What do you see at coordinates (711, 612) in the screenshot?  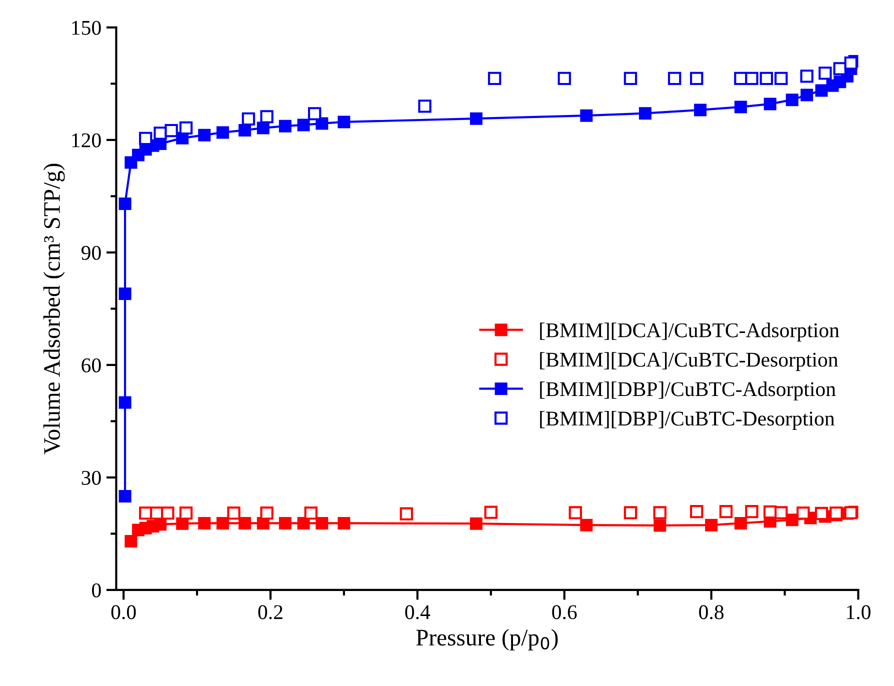 I see `x-tick-label: 0.8` at bounding box center [711, 612].